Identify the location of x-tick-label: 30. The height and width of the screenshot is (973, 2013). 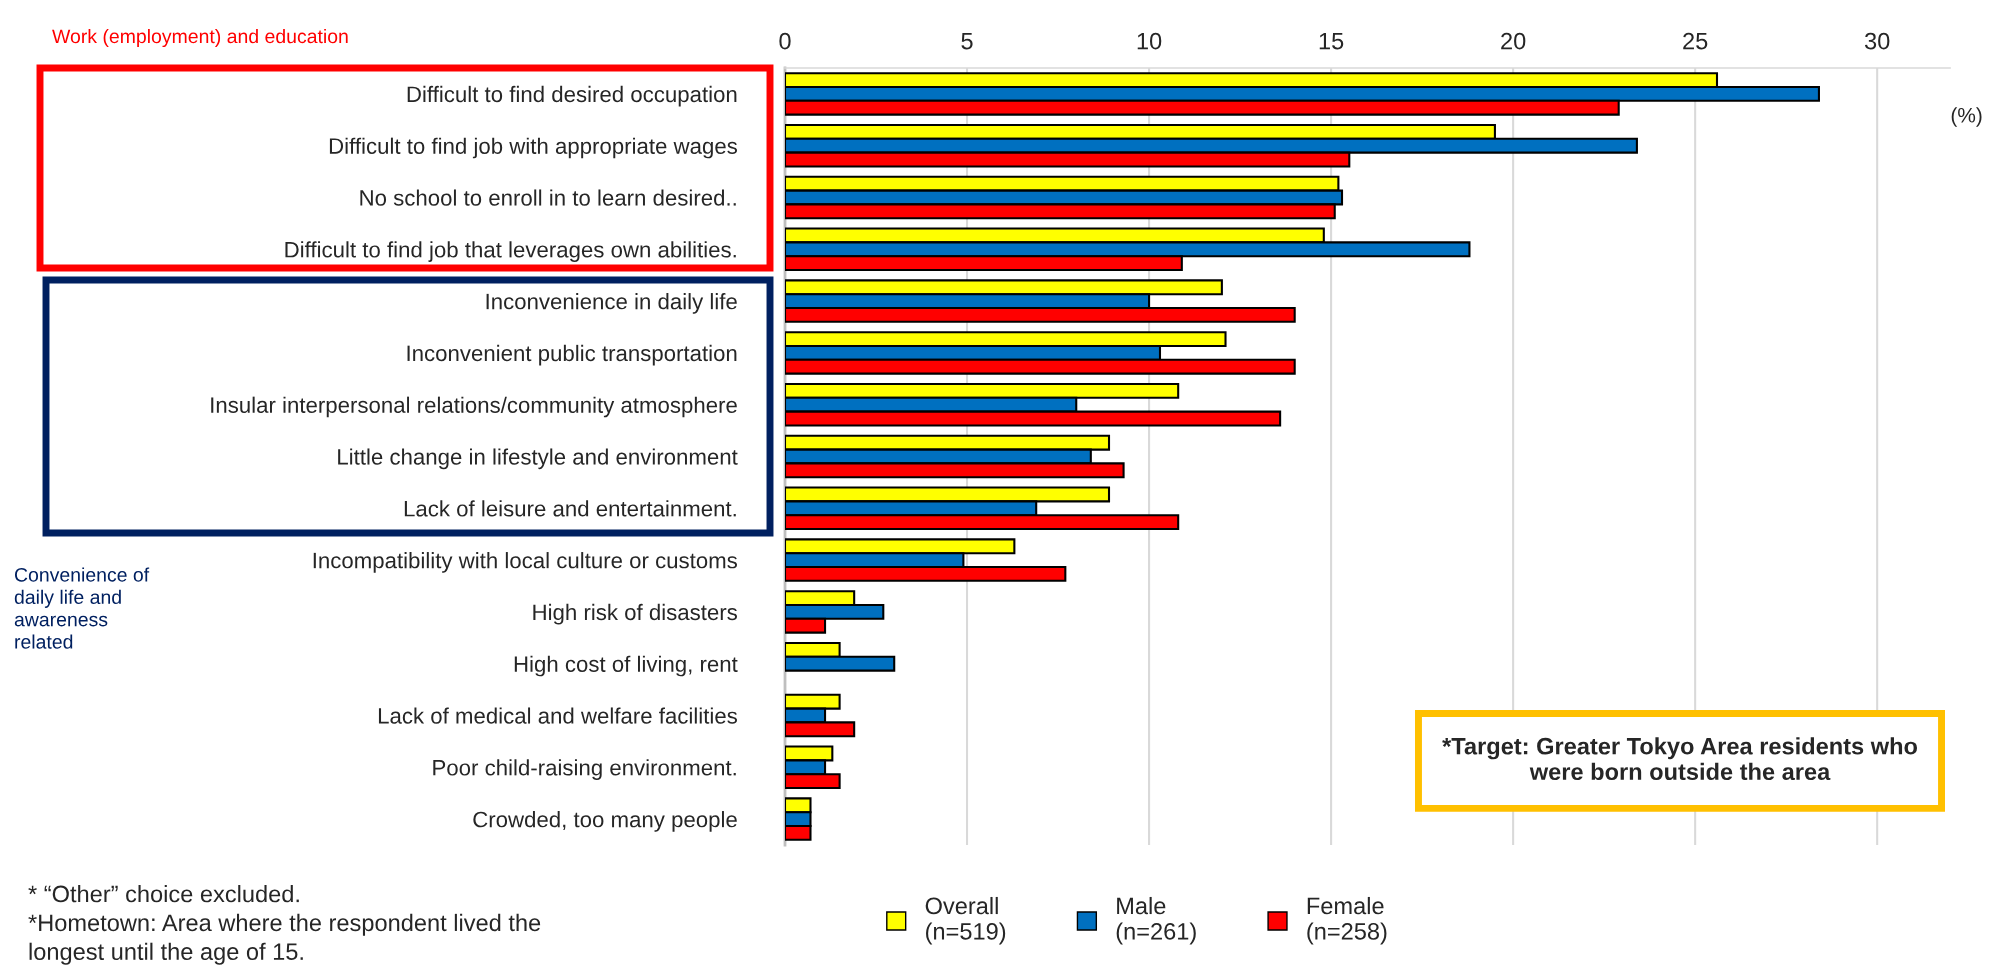
(1877, 41).